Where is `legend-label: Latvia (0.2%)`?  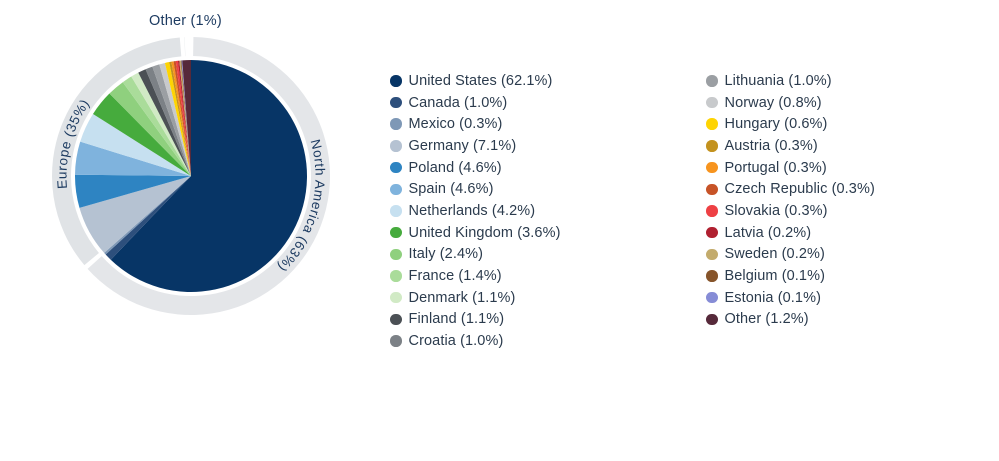 legend-label: Latvia (0.2%) is located at coordinates (768, 232).